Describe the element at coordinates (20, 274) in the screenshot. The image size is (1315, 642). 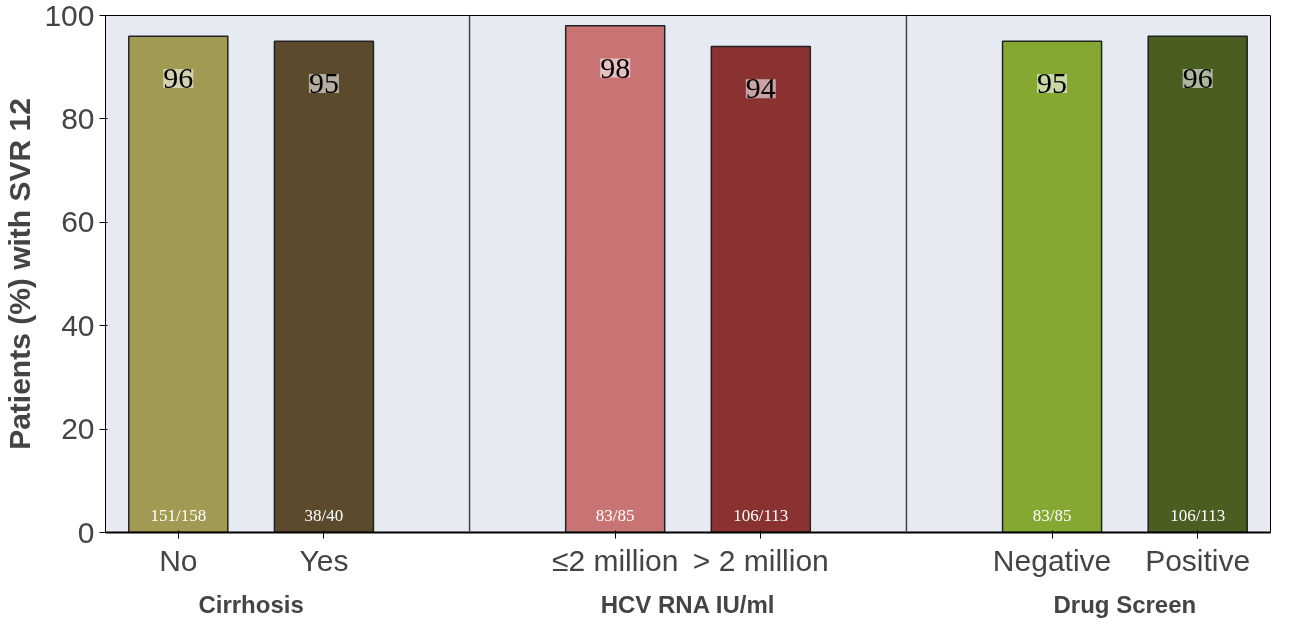
I see `y-axis-title: Patients (%) with SVR 12` at that location.